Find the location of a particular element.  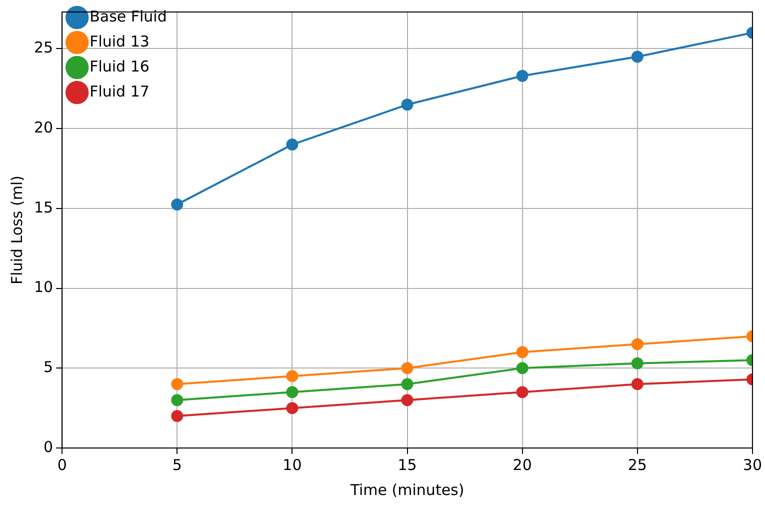

x-tick-label: 5 is located at coordinates (177, 465).